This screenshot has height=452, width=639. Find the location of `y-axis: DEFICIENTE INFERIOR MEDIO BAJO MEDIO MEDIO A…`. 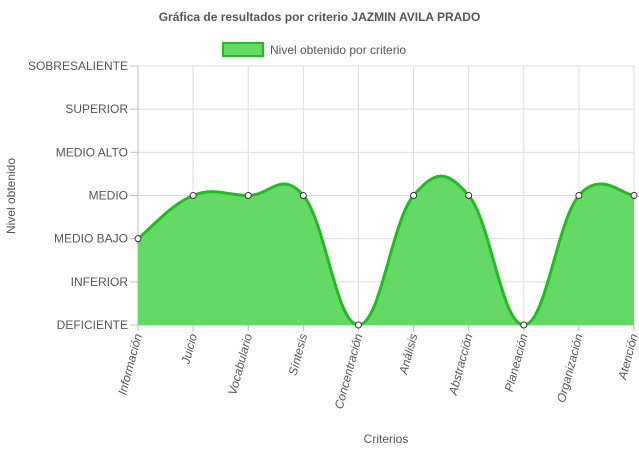

y-axis: DEFICIENTE INFERIOR MEDIO BAJO MEDIO MEDIO A… is located at coordinates (78, 195).